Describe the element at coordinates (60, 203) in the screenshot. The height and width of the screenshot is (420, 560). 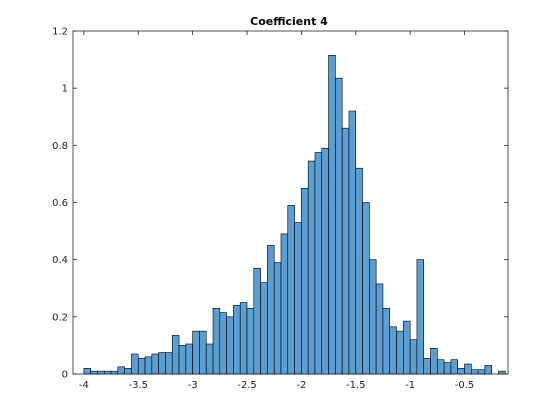
I see `y-tick-label: 0.6` at that location.